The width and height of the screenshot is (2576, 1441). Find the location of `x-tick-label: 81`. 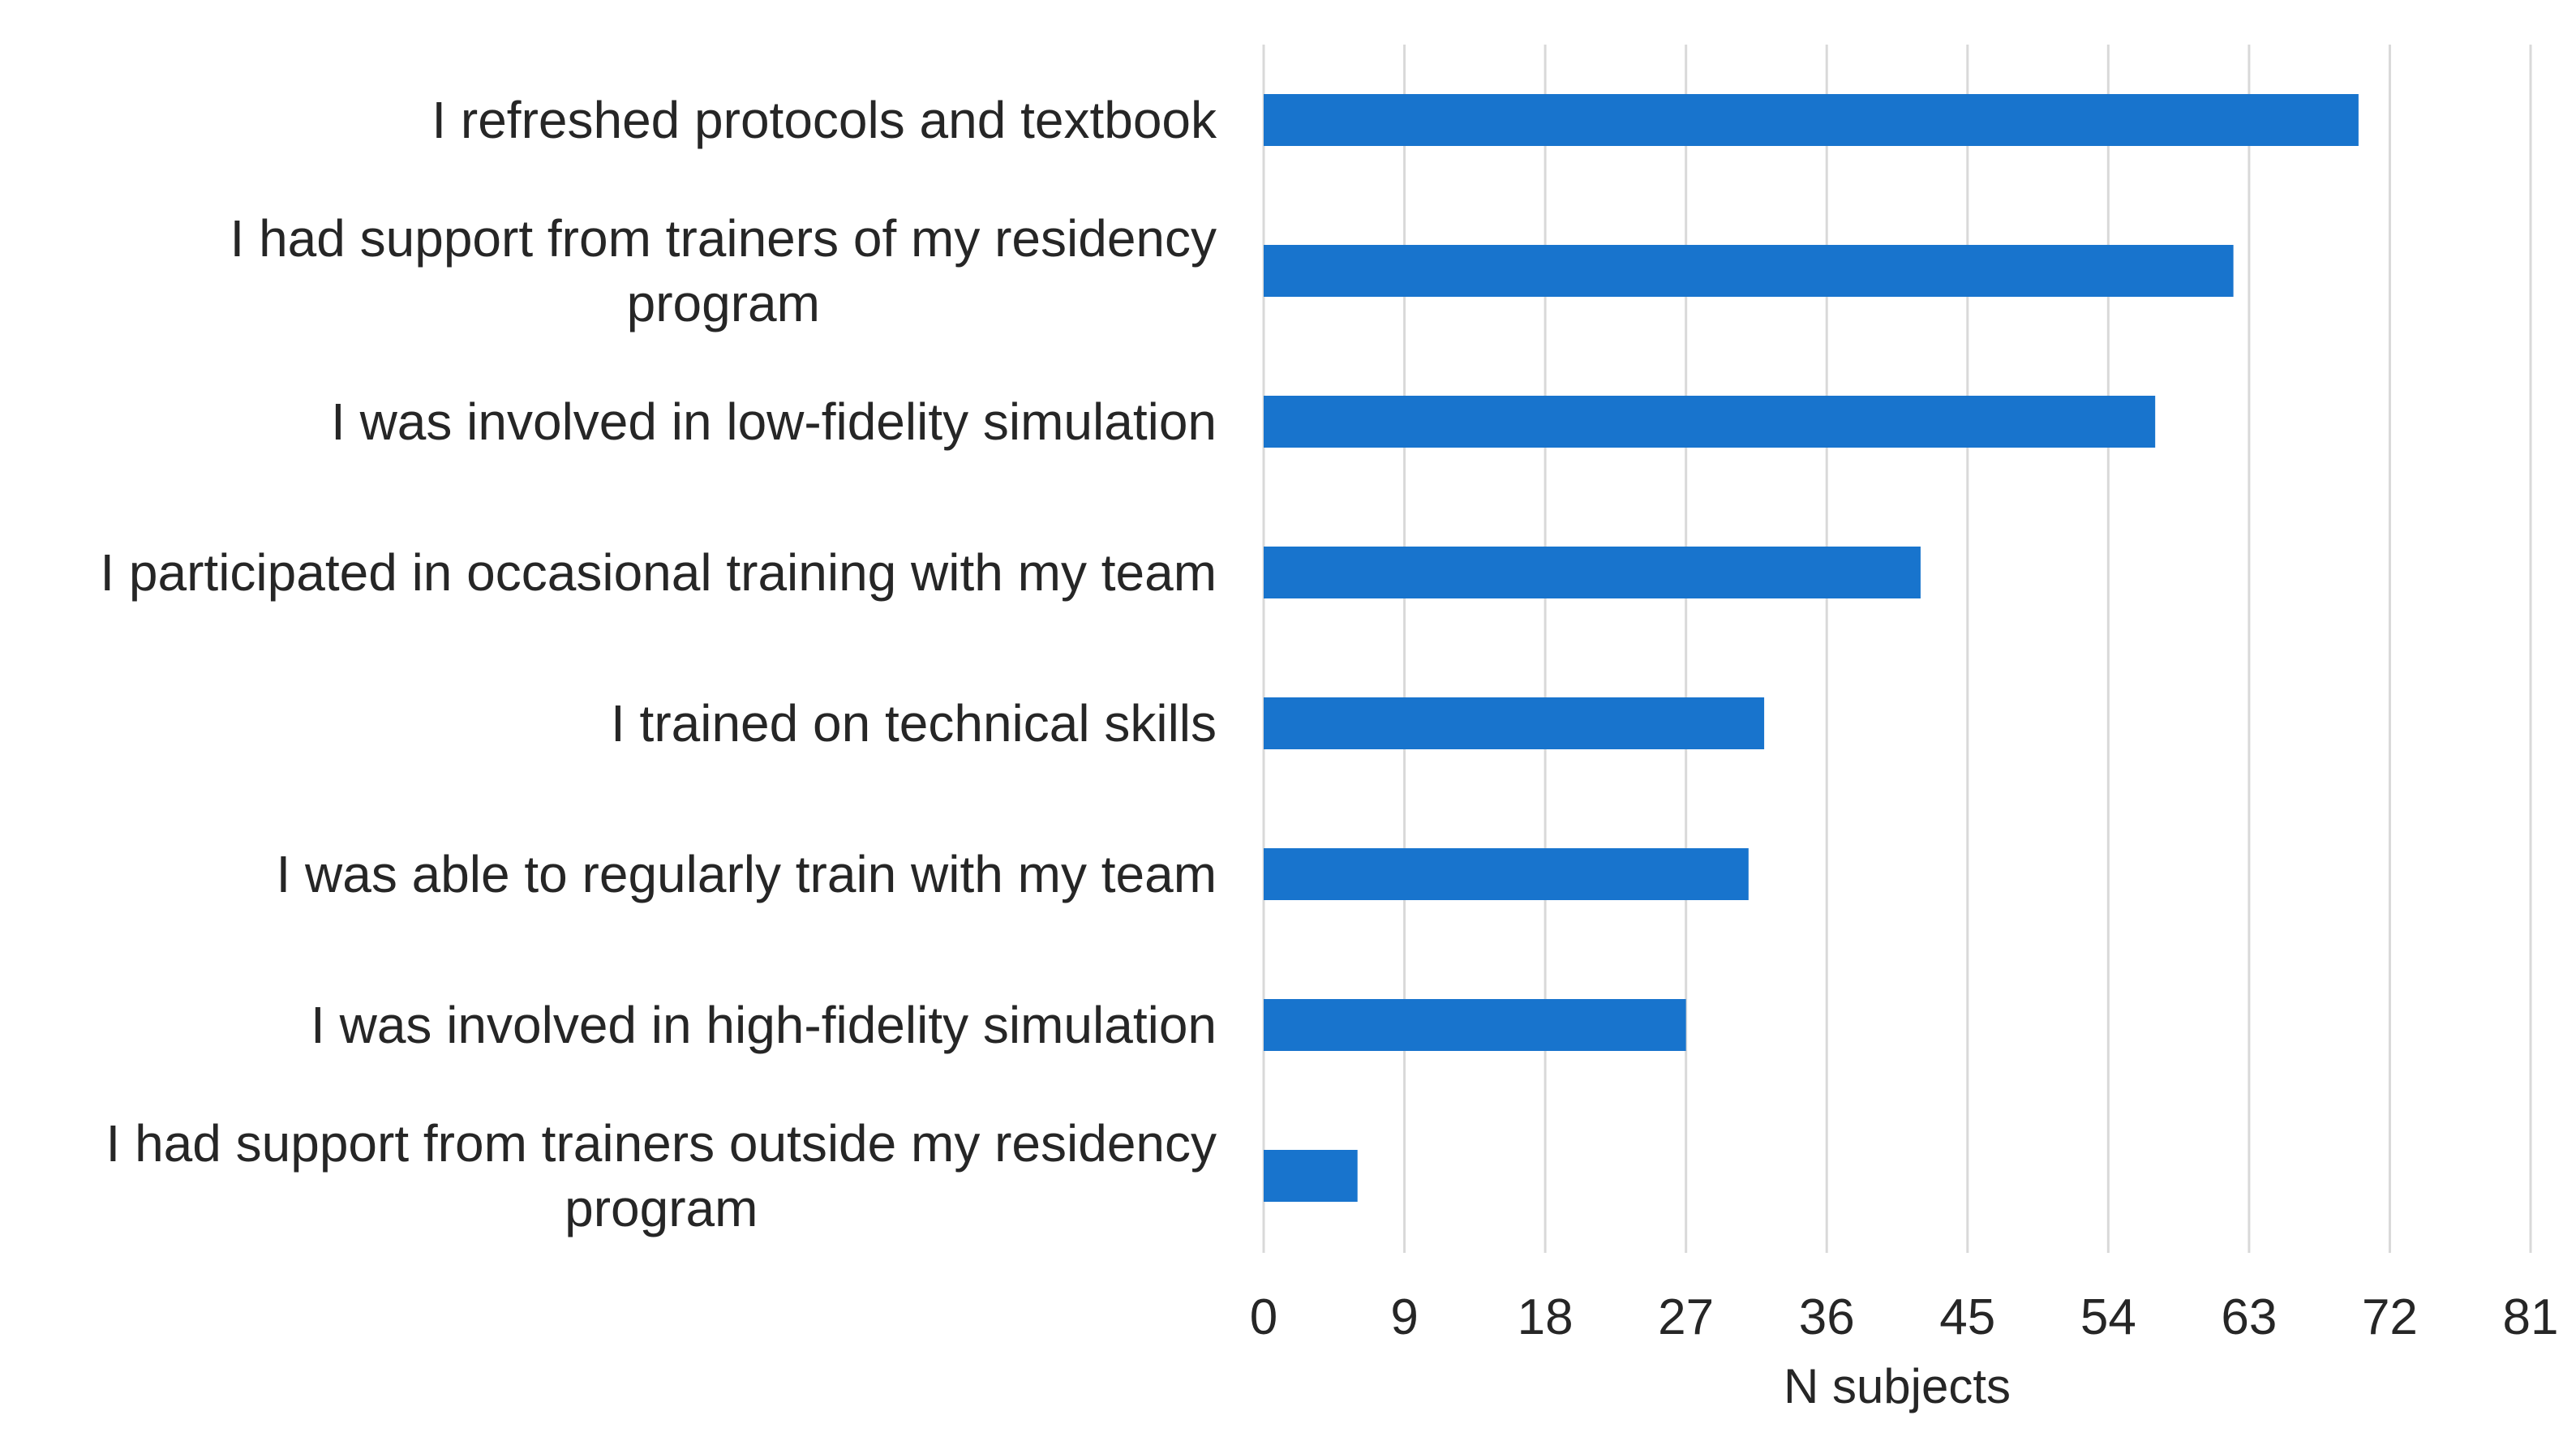

x-tick-label: 81 is located at coordinates (2531, 1317).